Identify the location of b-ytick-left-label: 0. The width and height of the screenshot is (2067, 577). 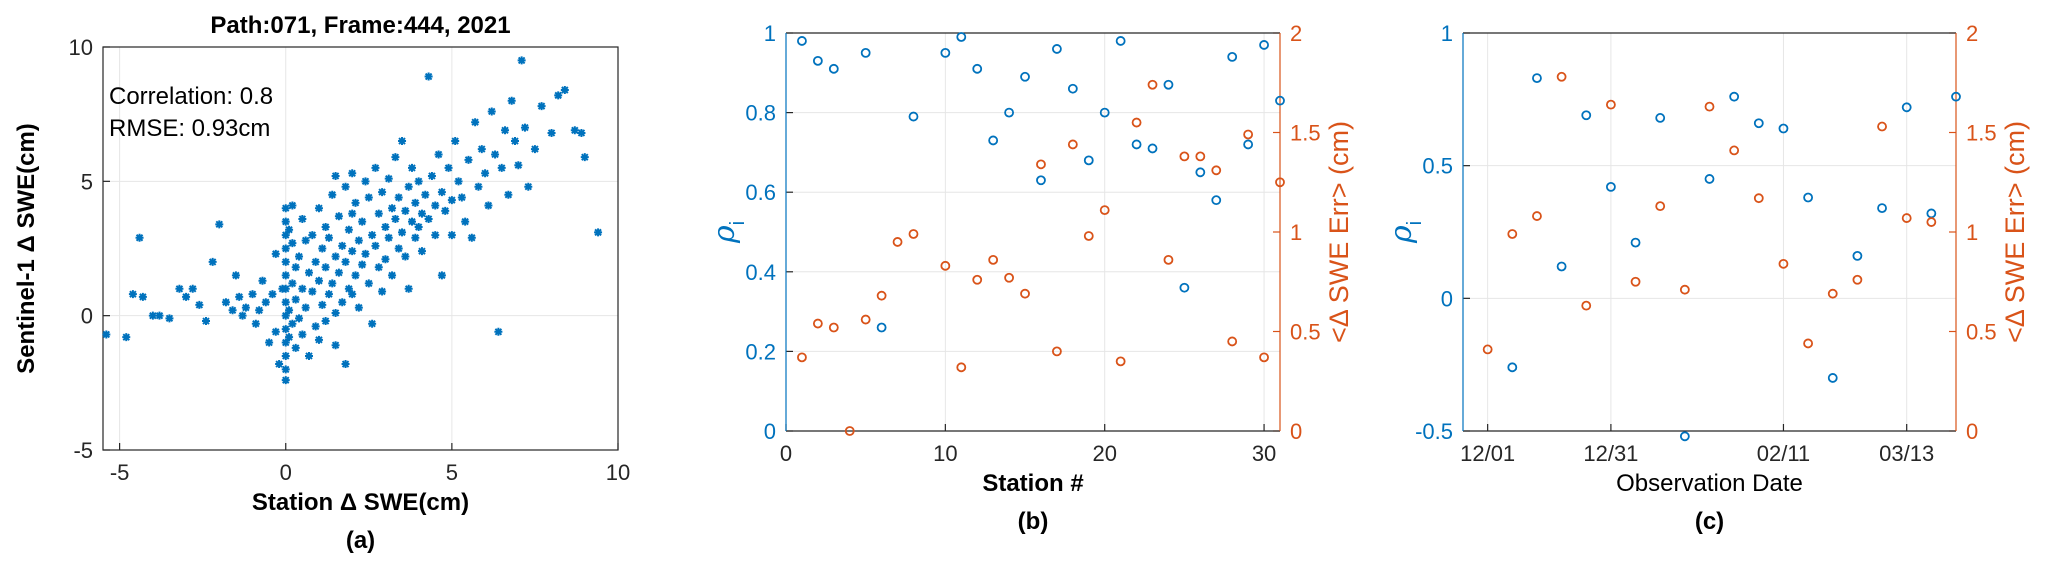
(770, 431).